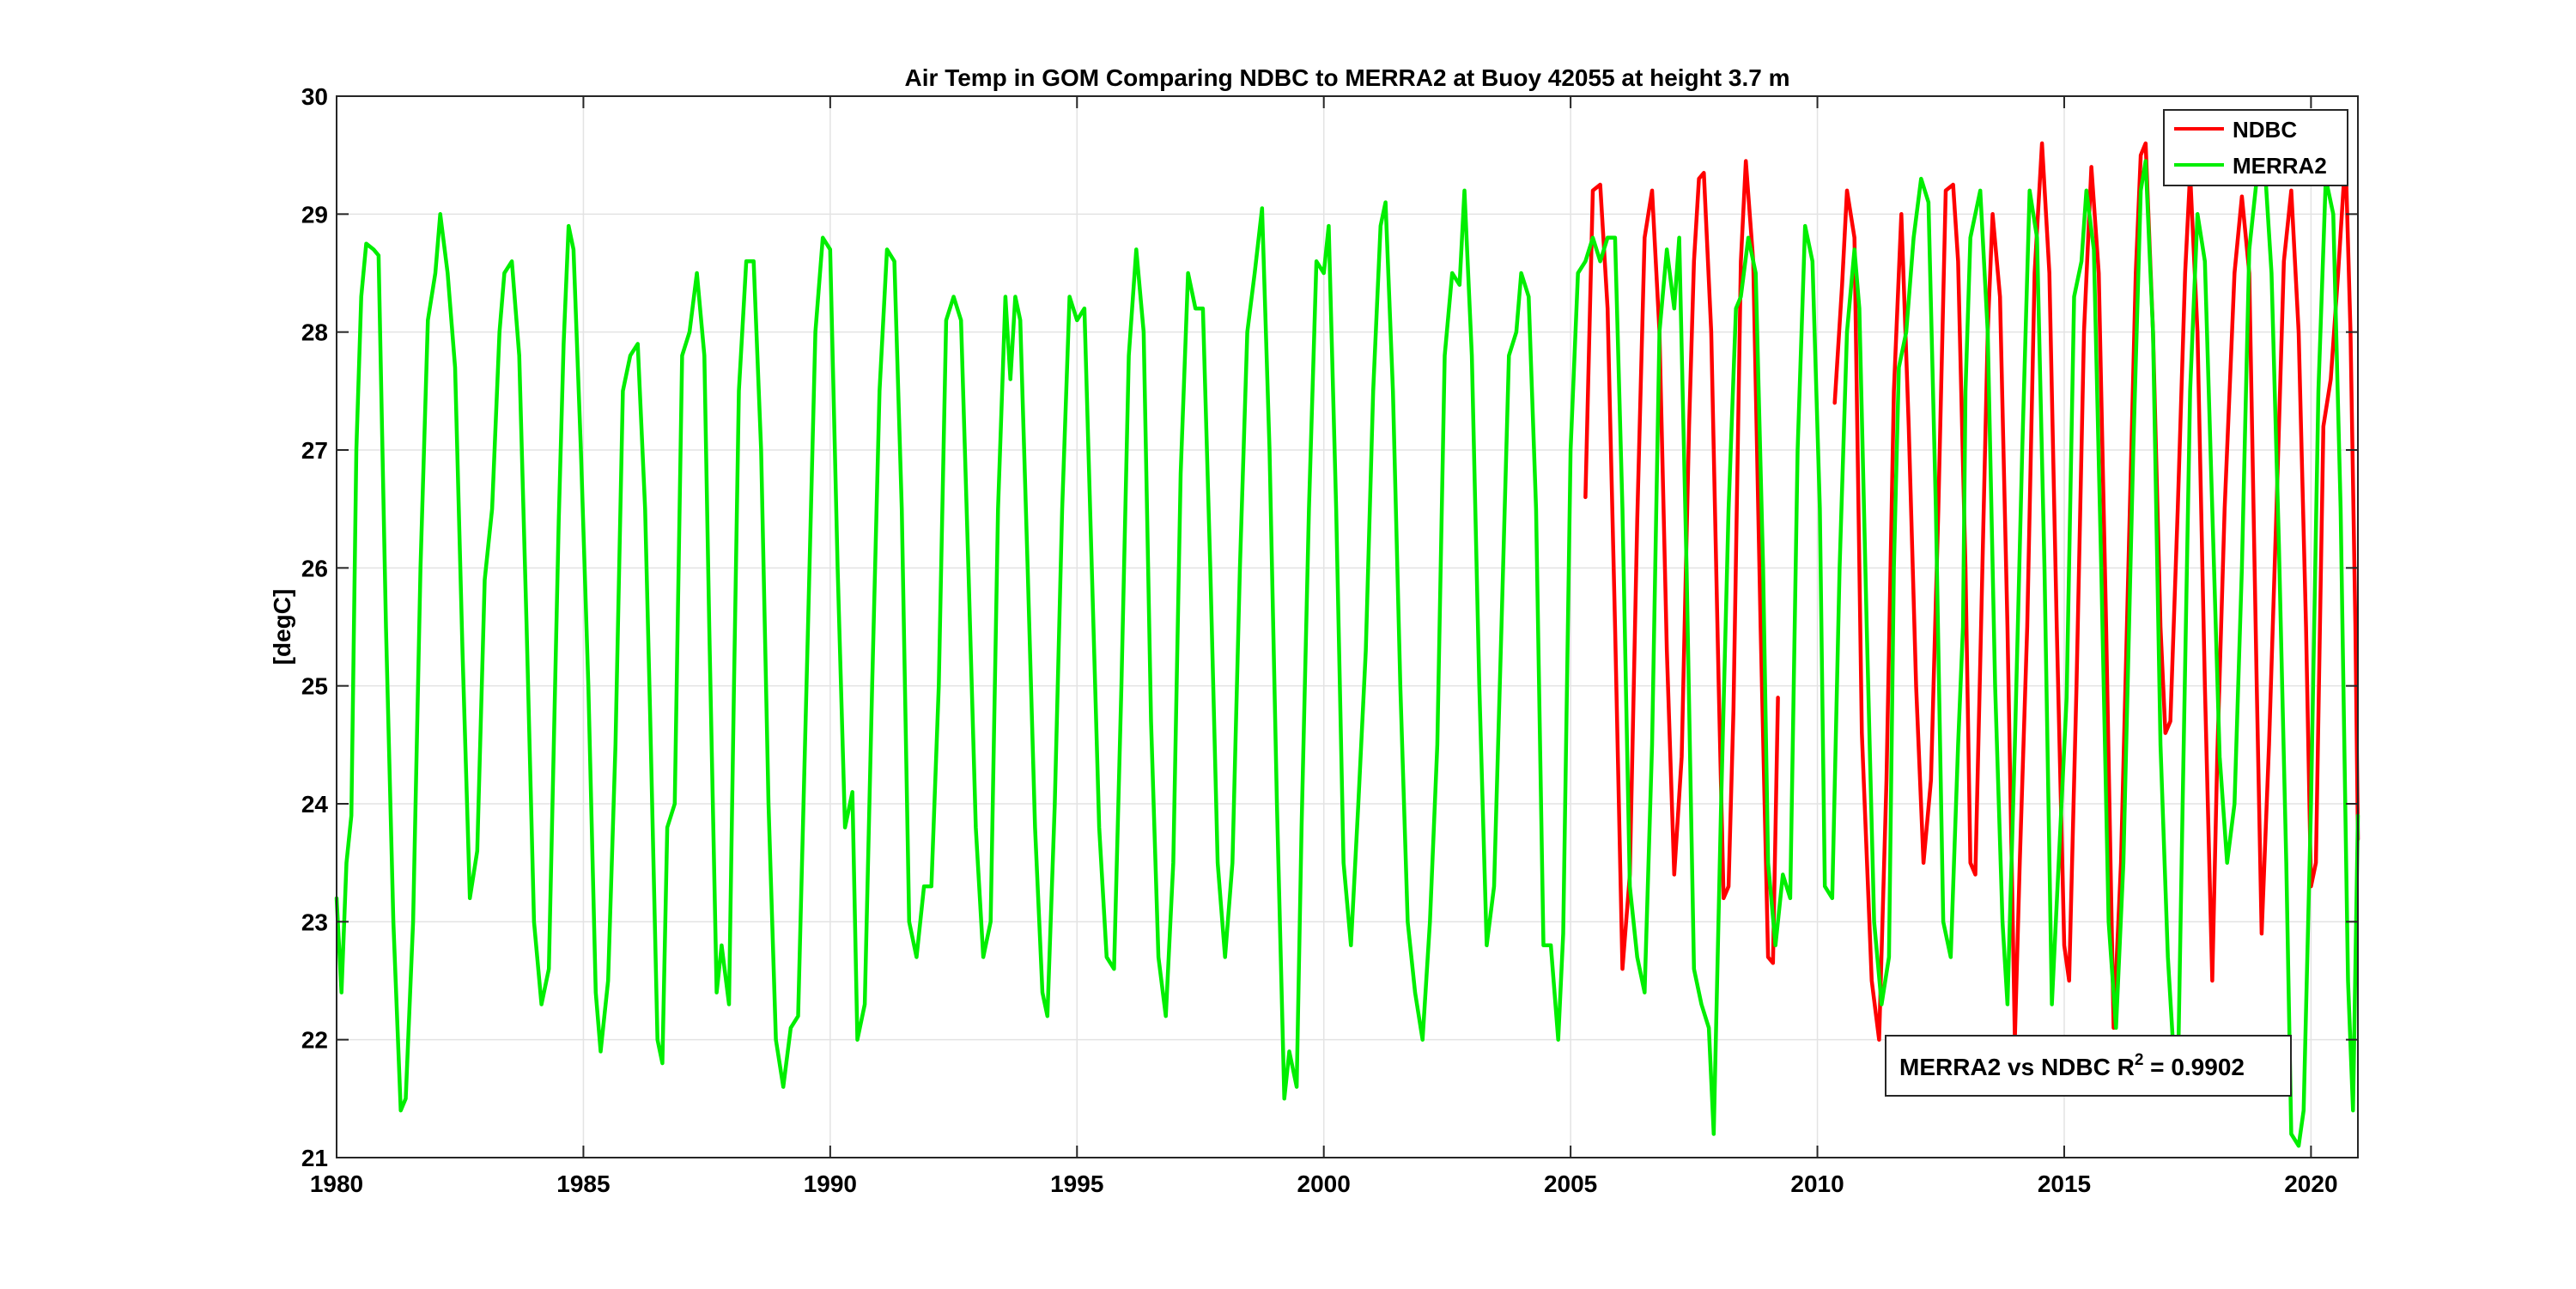 Image resolution: width=2576 pixels, height=1289 pixels. Describe the element at coordinates (1570, 1183) in the screenshot. I see `x-tick-label: 2005` at that location.